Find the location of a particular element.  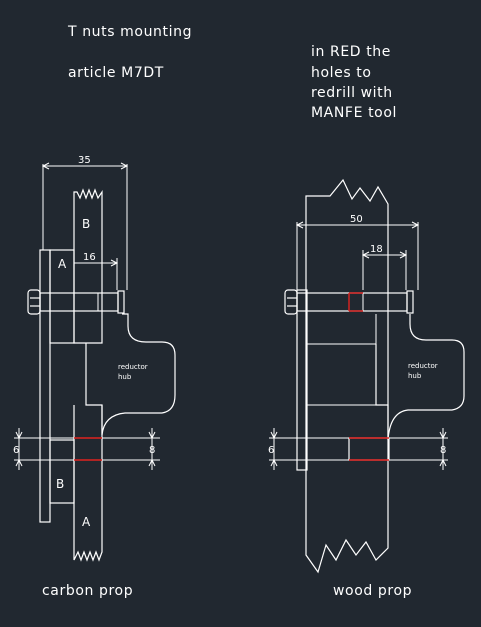

carbon-caption: carbon prop is located at coordinates (87, 591).